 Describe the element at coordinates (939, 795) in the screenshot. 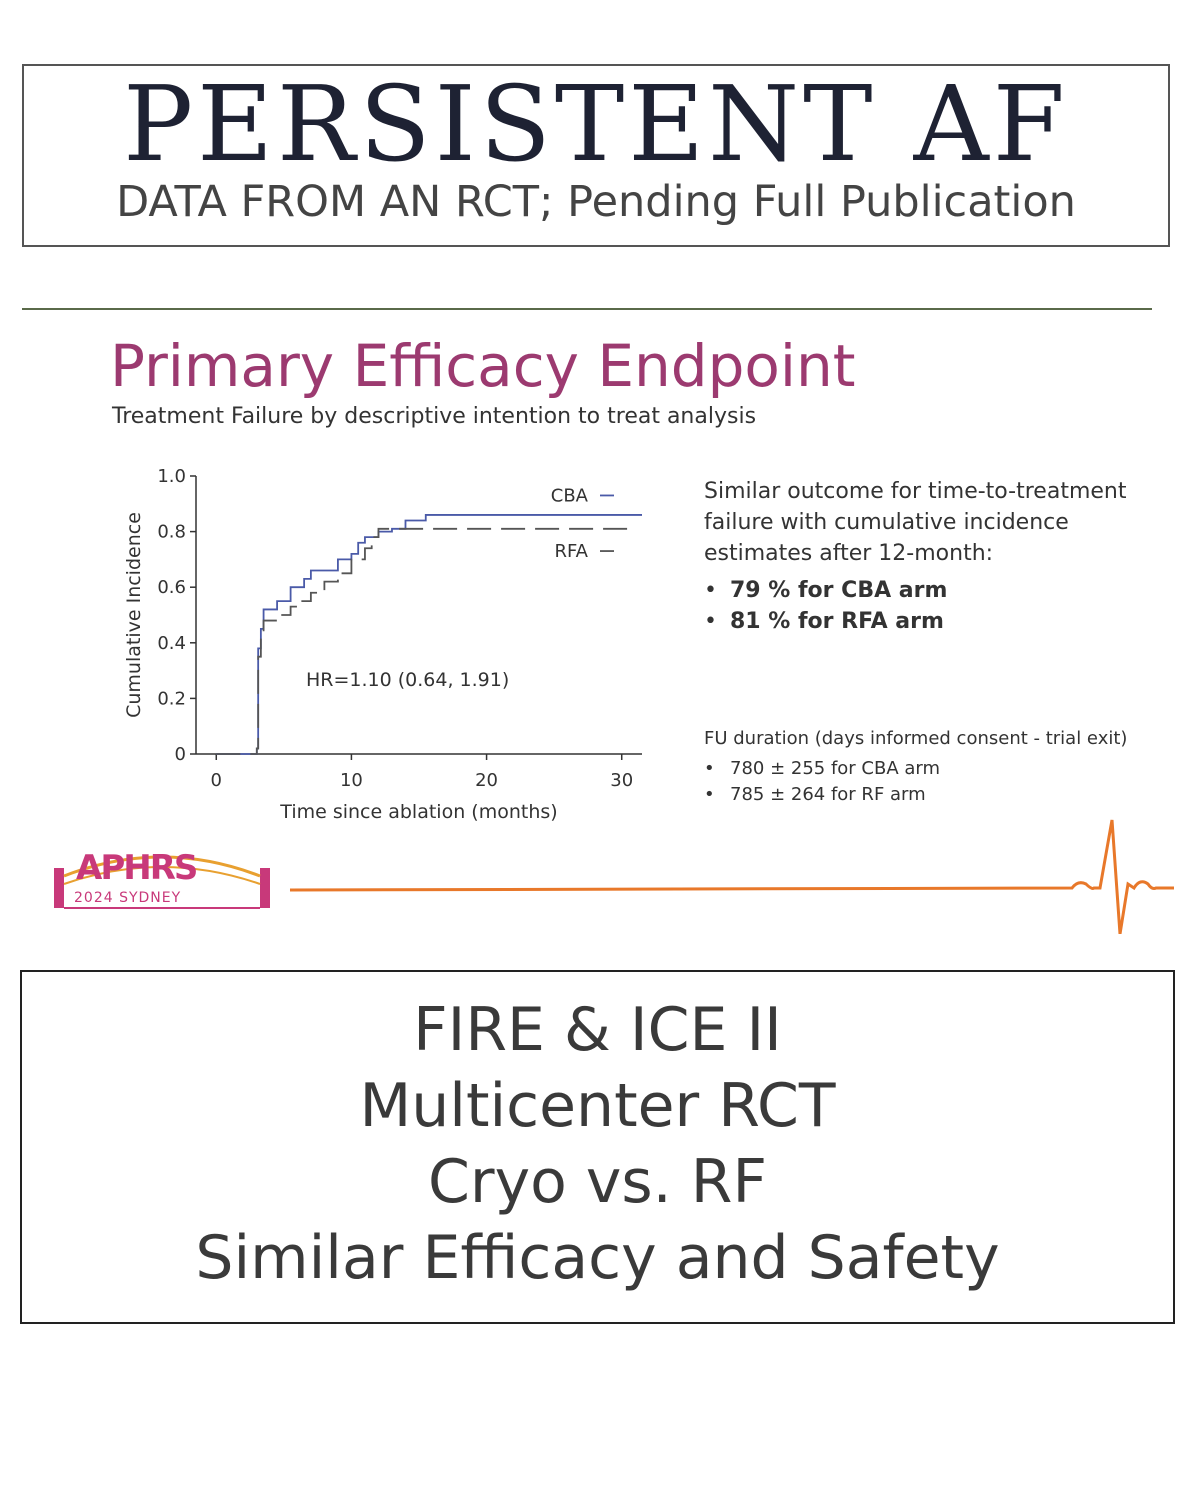

I see `fu-bullet-rf: 785 ± 264 for RF arm` at that location.